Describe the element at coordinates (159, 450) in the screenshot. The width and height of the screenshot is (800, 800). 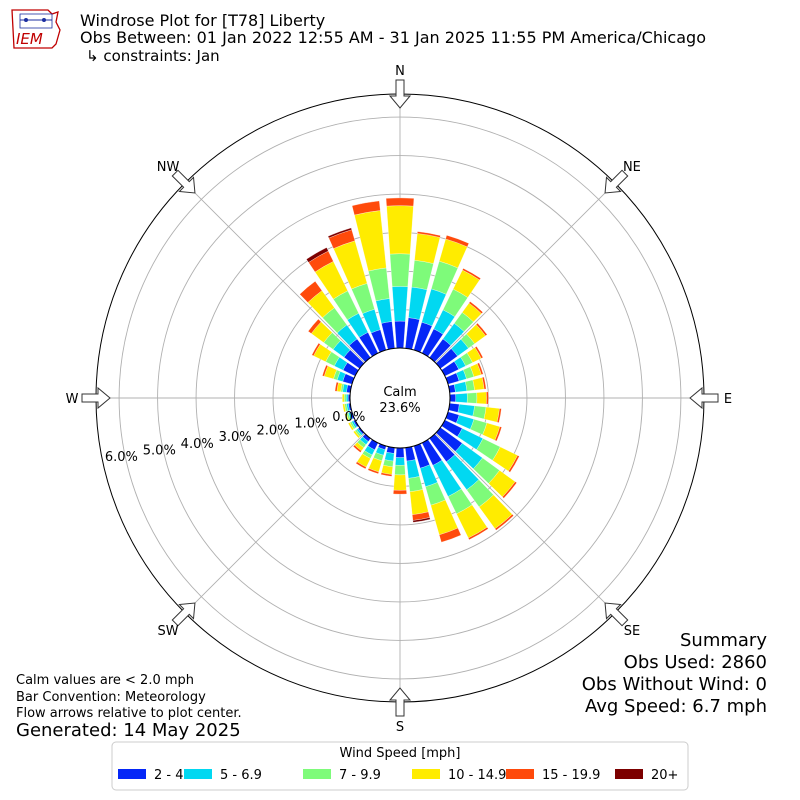
I see `radial-tick-label: 5.0%` at that location.